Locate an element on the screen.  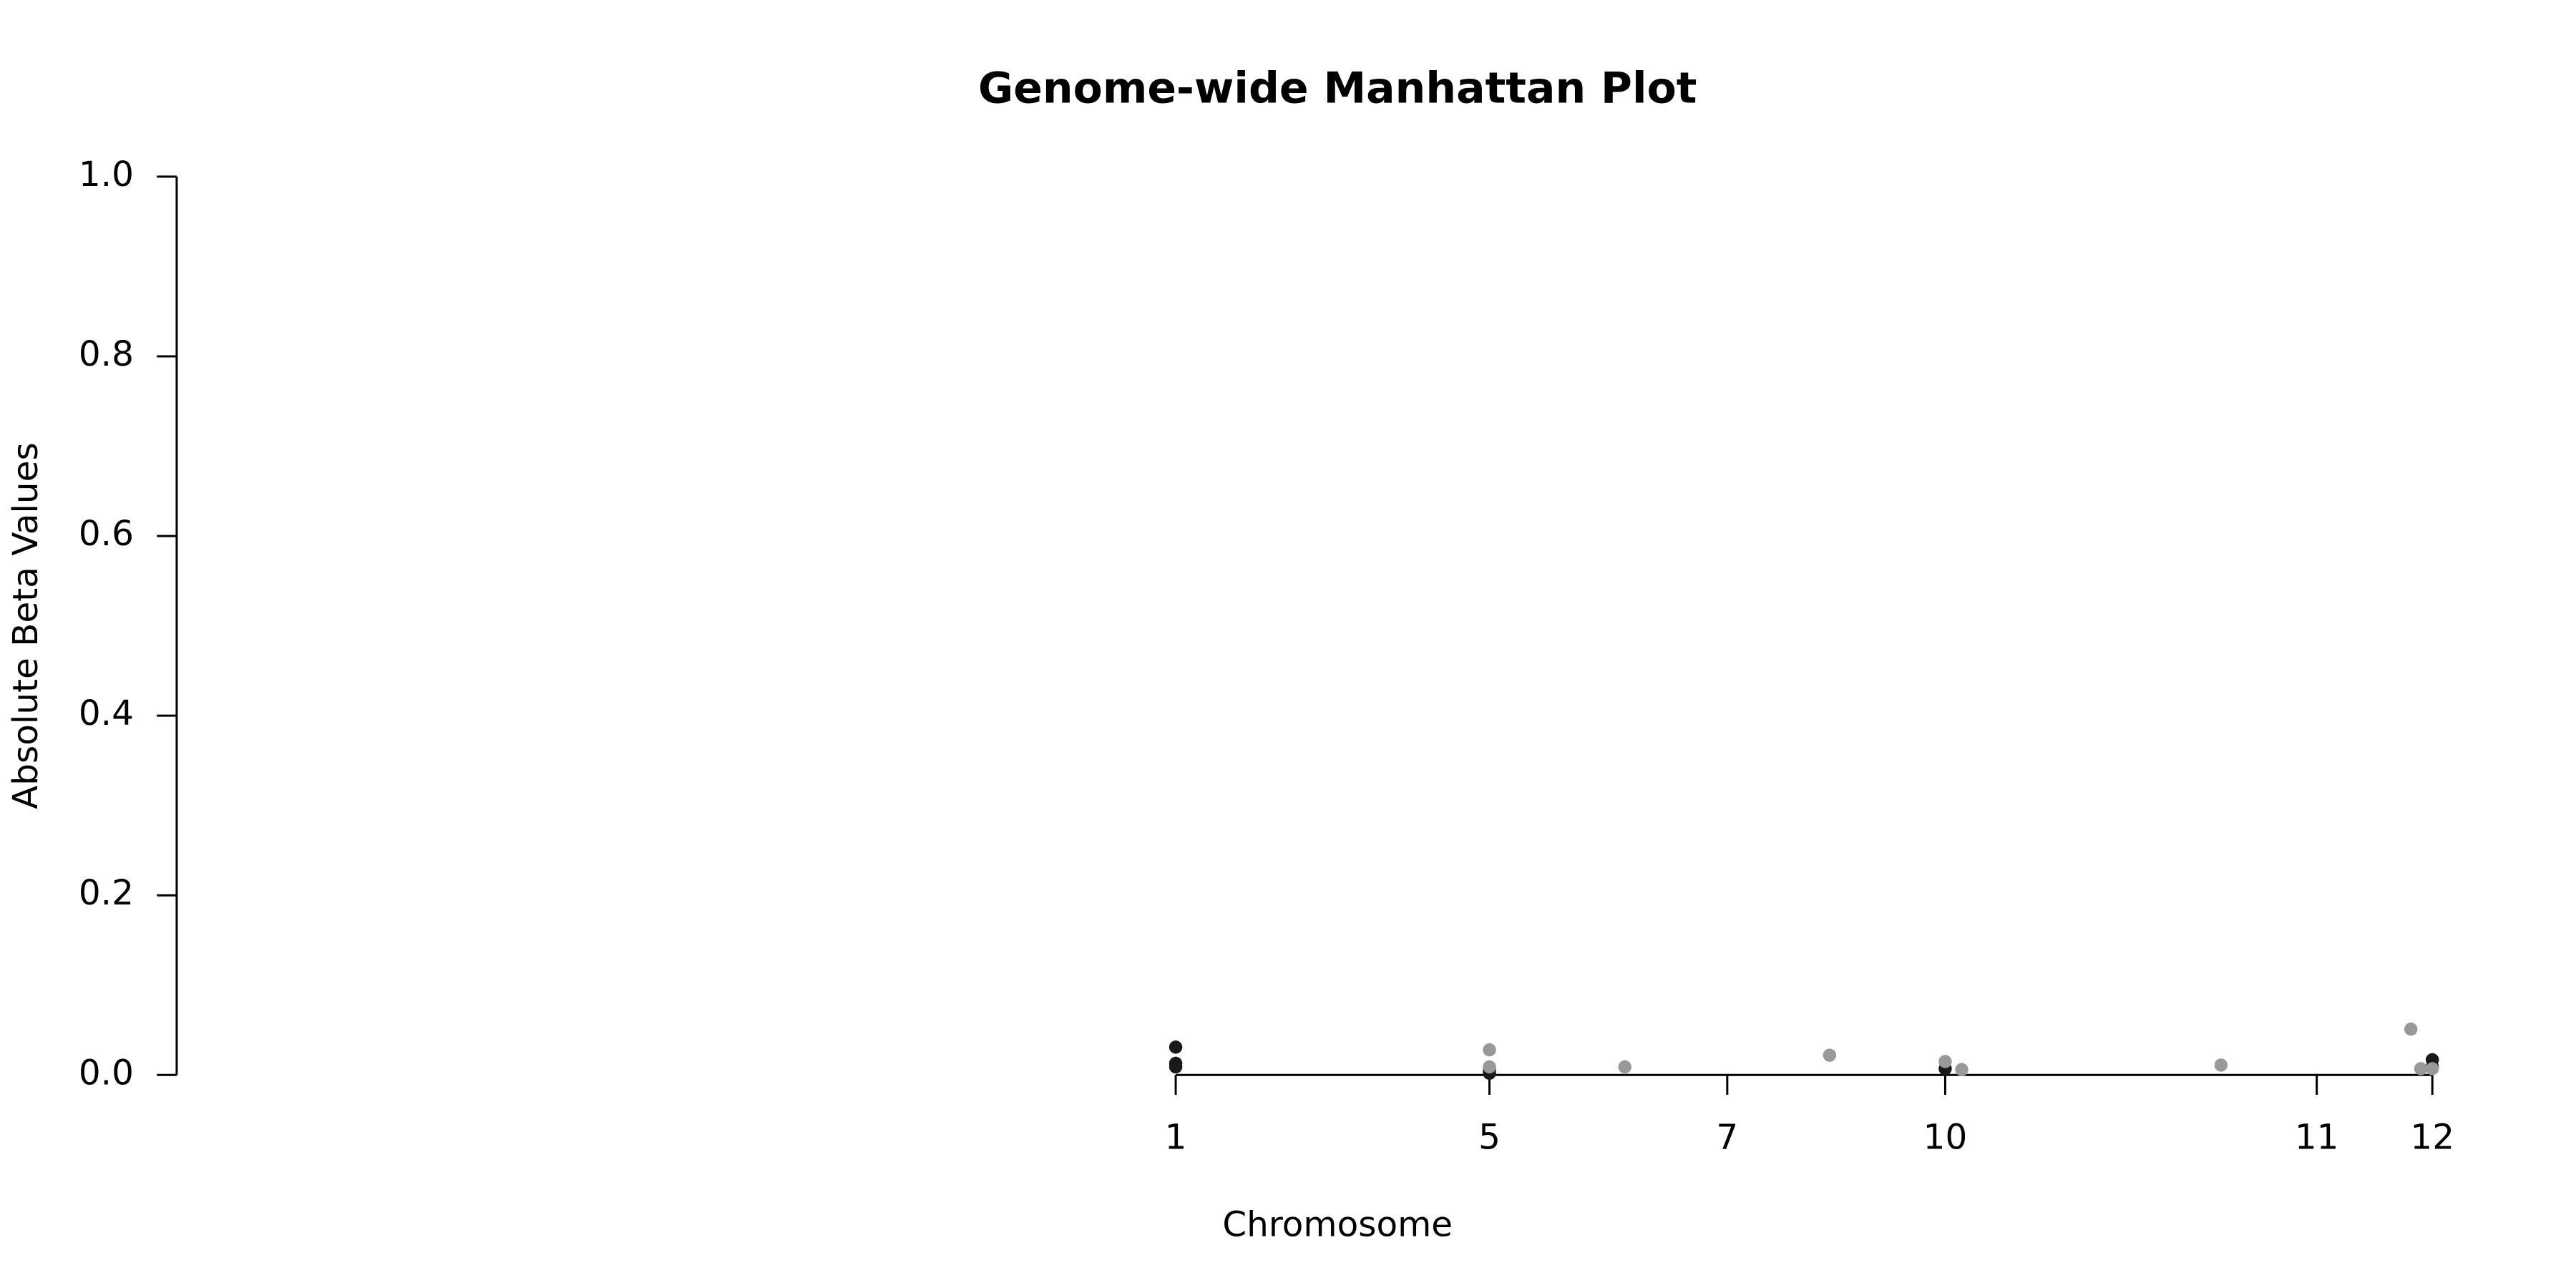
x-tick-label: 11 is located at coordinates (2317, 1137).